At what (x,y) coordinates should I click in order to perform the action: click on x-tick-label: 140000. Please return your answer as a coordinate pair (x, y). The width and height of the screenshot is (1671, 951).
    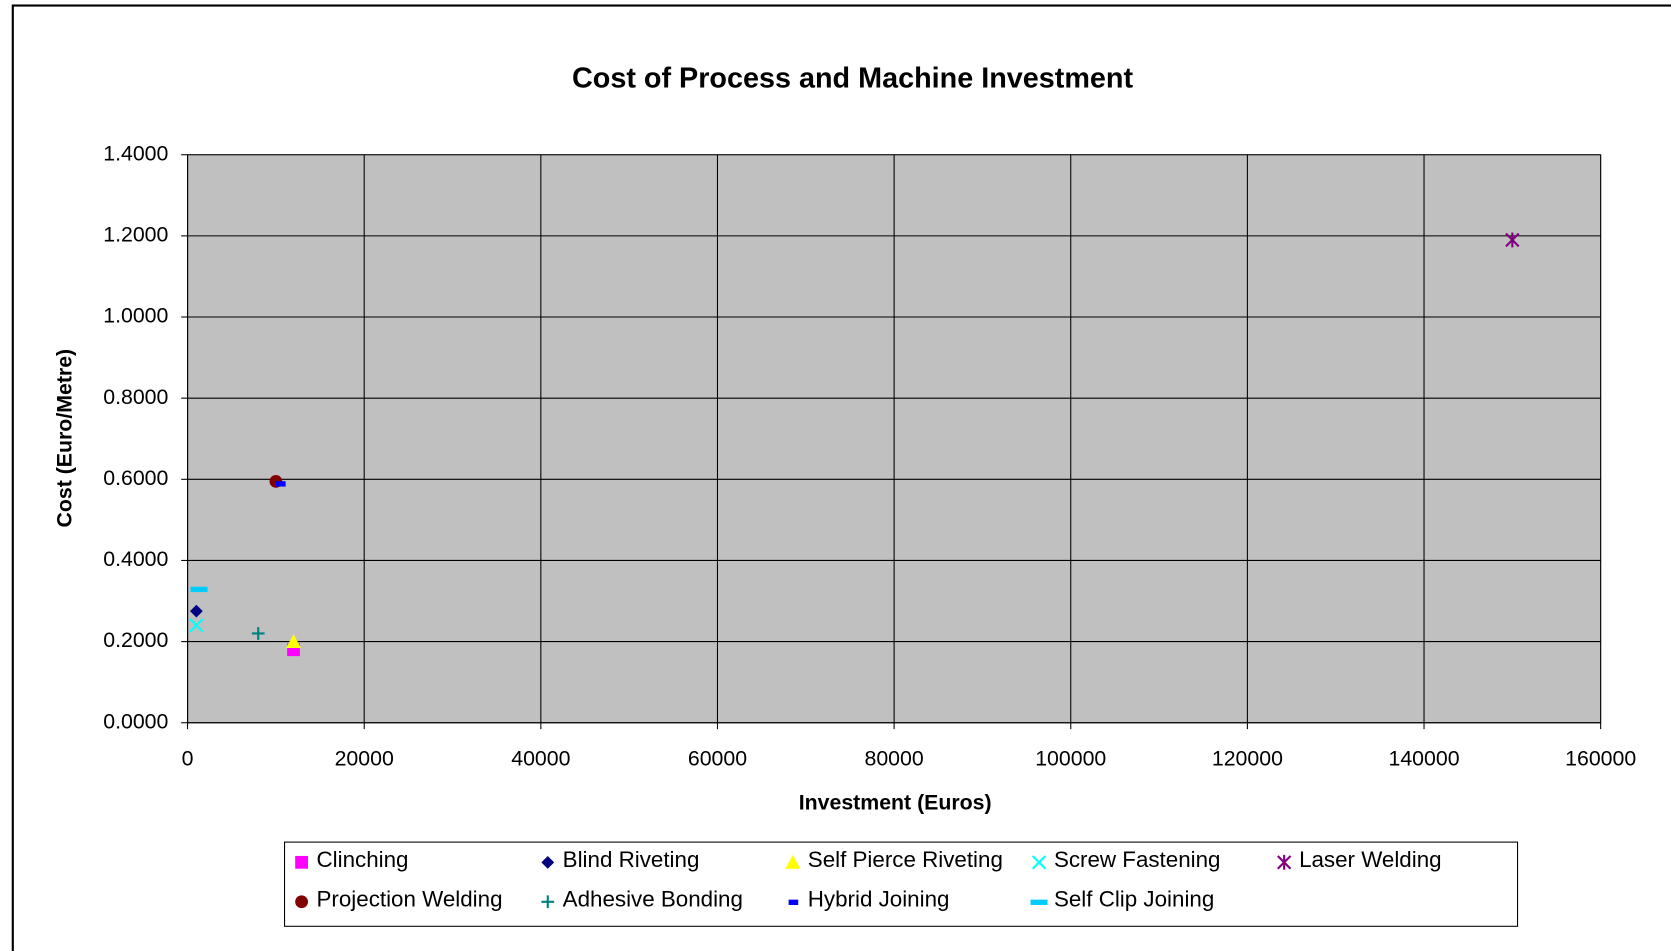
    Looking at the image, I should click on (1423, 759).